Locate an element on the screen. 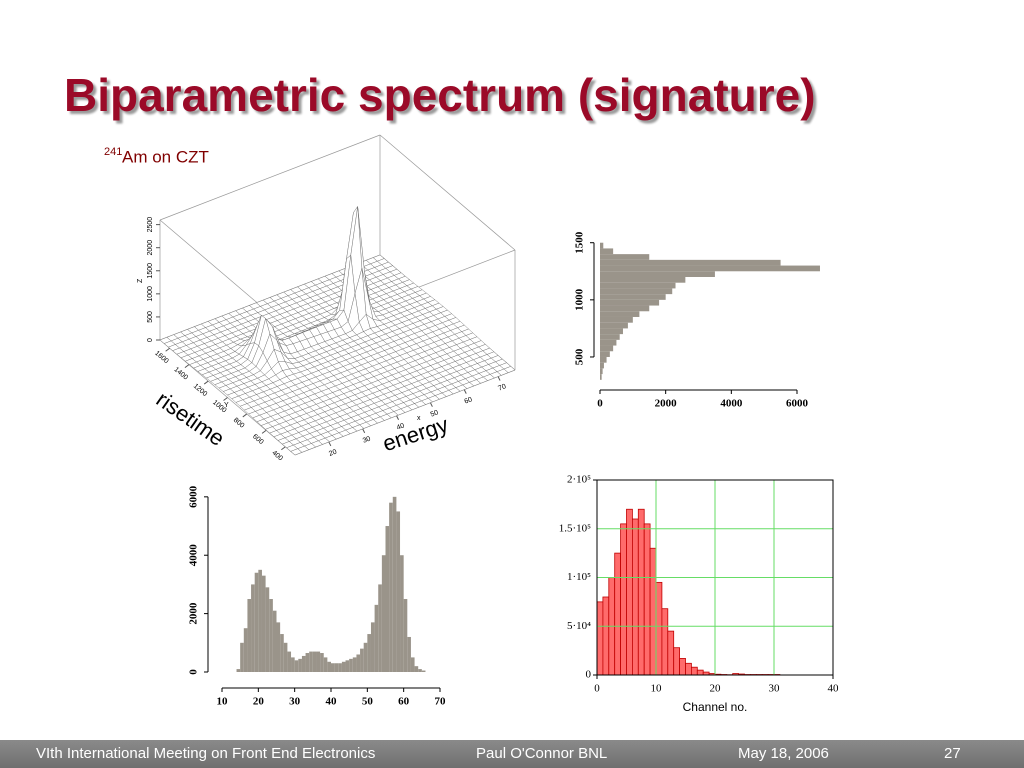  y-tick-label: 1·10⁵ is located at coordinates (579, 577).